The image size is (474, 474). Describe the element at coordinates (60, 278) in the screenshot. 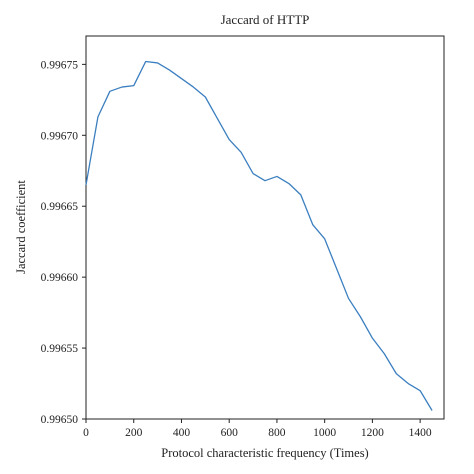

I see `y-tick-label: 0.99660` at that location.